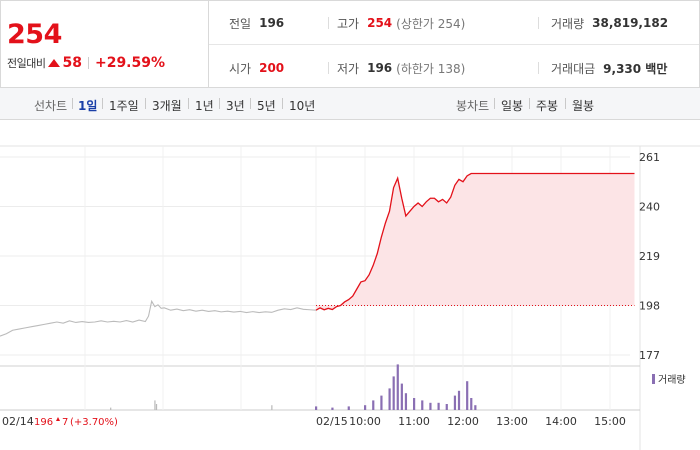  Describe the element at coordinates (240, 68) in the screenshot. I see `open-label: 시가` at that location.